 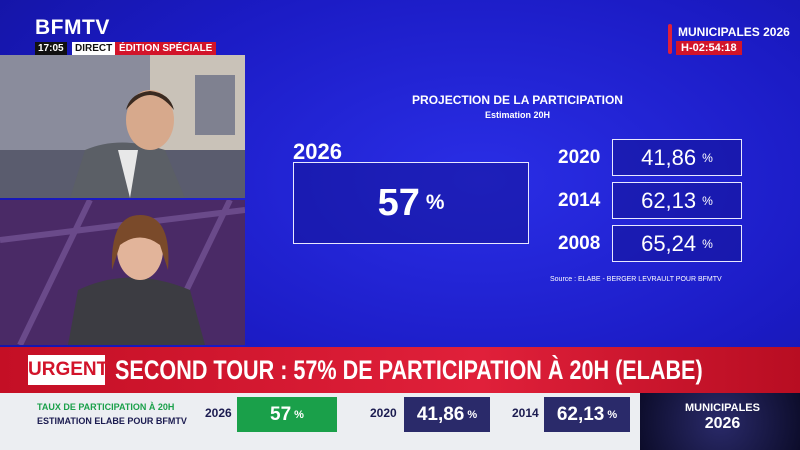 I want to click on history-year: 2014, so click(x=579, y=200).